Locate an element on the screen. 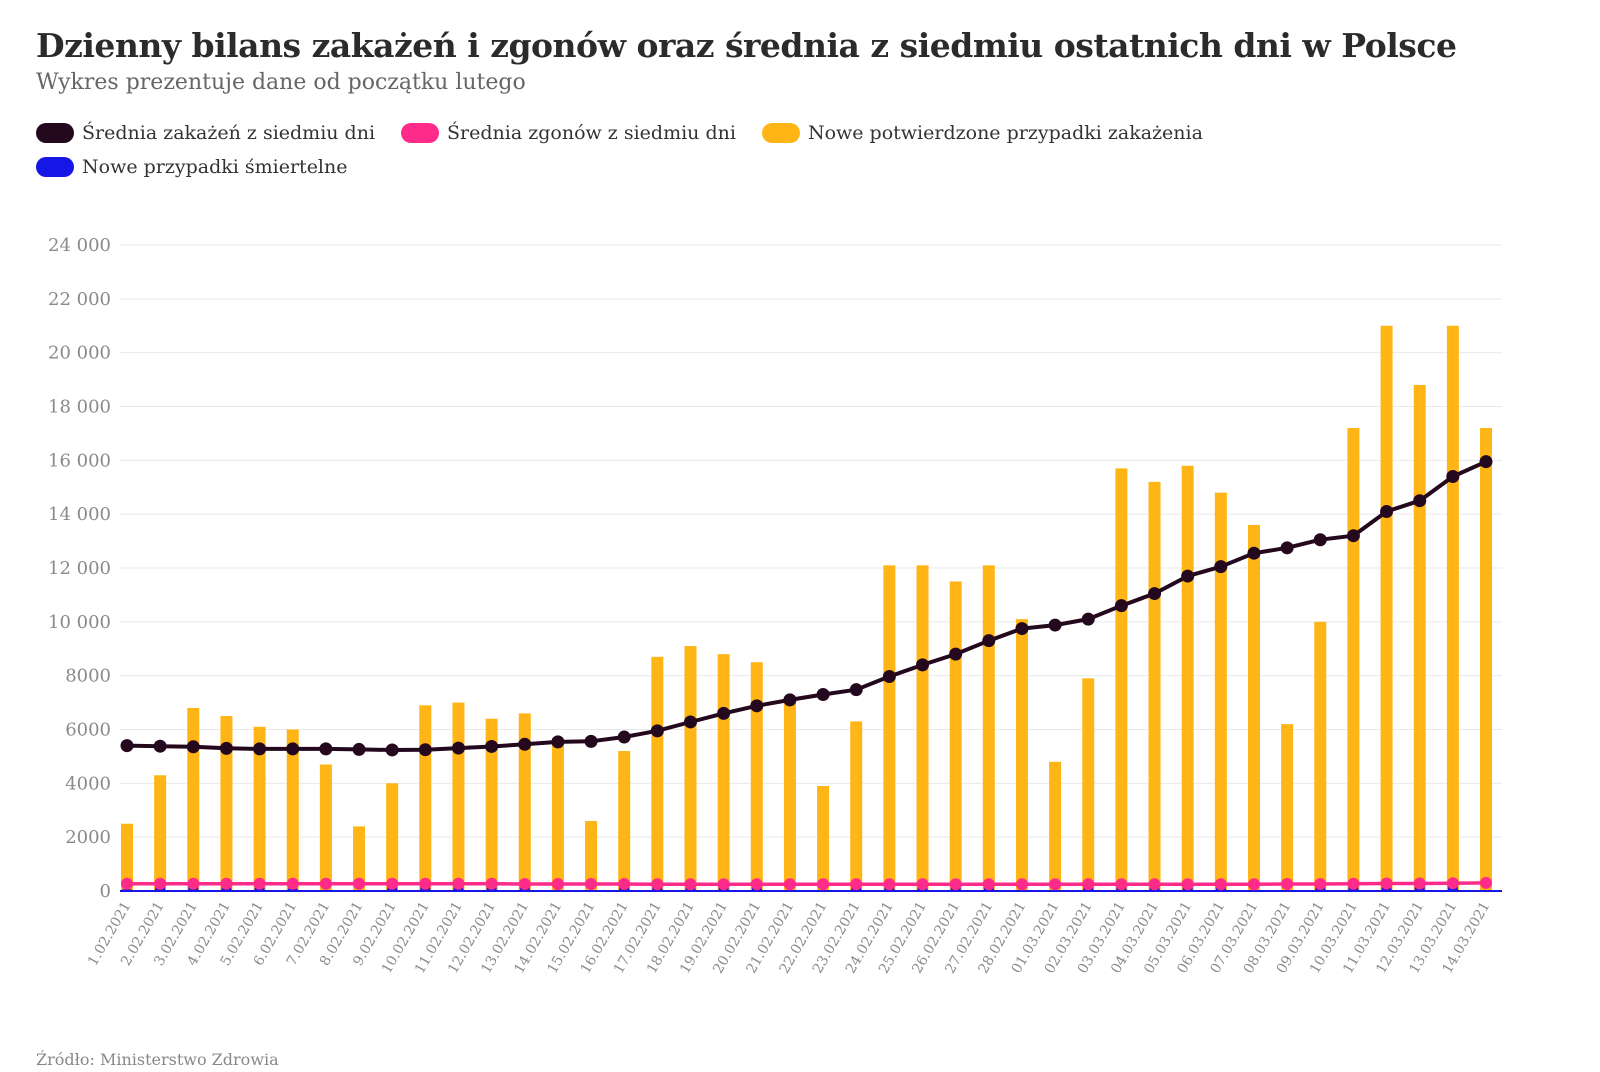 The height and width of the screenshot is (1072, 1600). y-tick-label: 8000 is located at coordinates (88, 676).